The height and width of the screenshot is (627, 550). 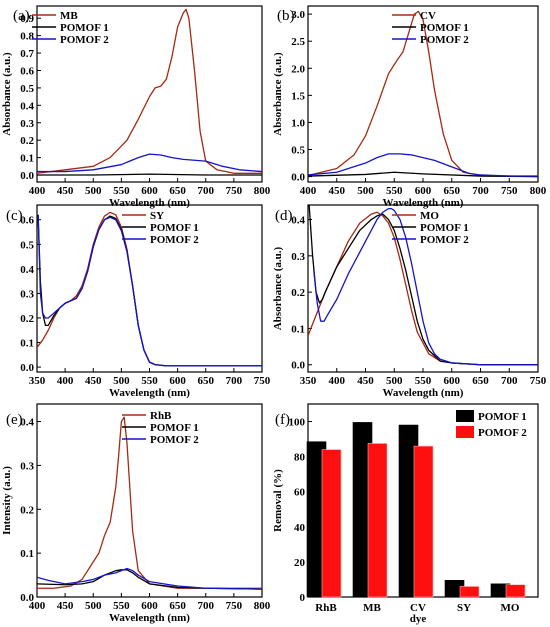 What do you see at coordinates (326, 608) in the screenshot?
I see `x-category-label: RhB` at bounding box center [326, 608].